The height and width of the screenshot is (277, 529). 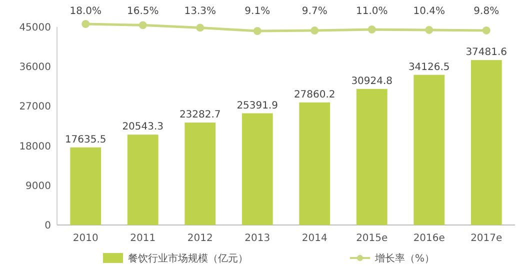 I want to click on y-tick-label: 18000, so click(x=35, y=146).